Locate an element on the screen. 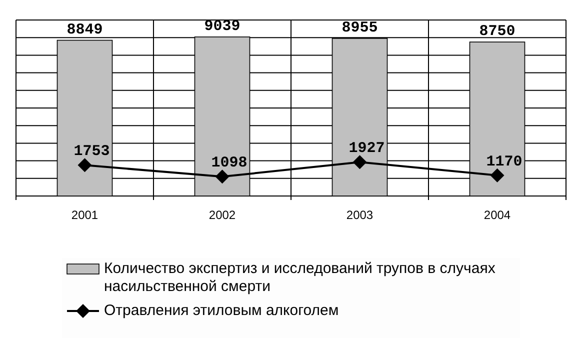 The image size is (579, 349). data-label: 8750 is located at coordinates (497, 31).